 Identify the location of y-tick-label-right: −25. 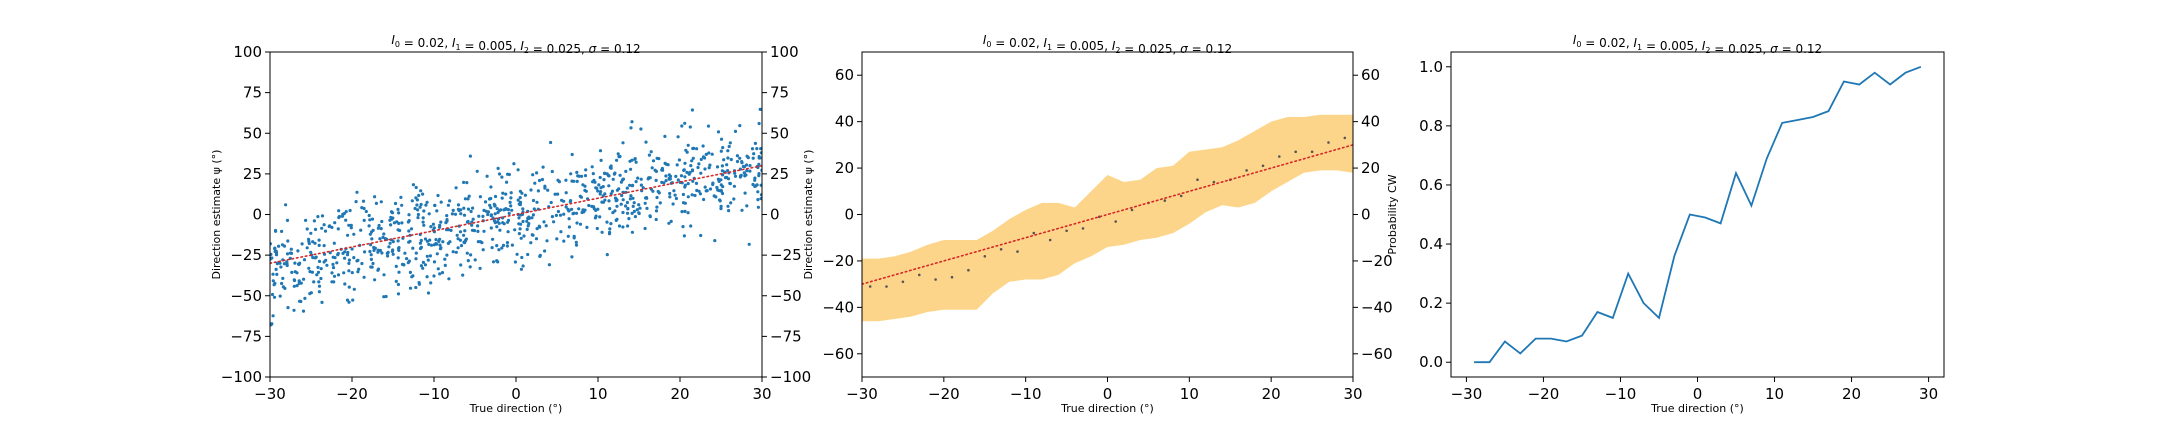
(786, 255).